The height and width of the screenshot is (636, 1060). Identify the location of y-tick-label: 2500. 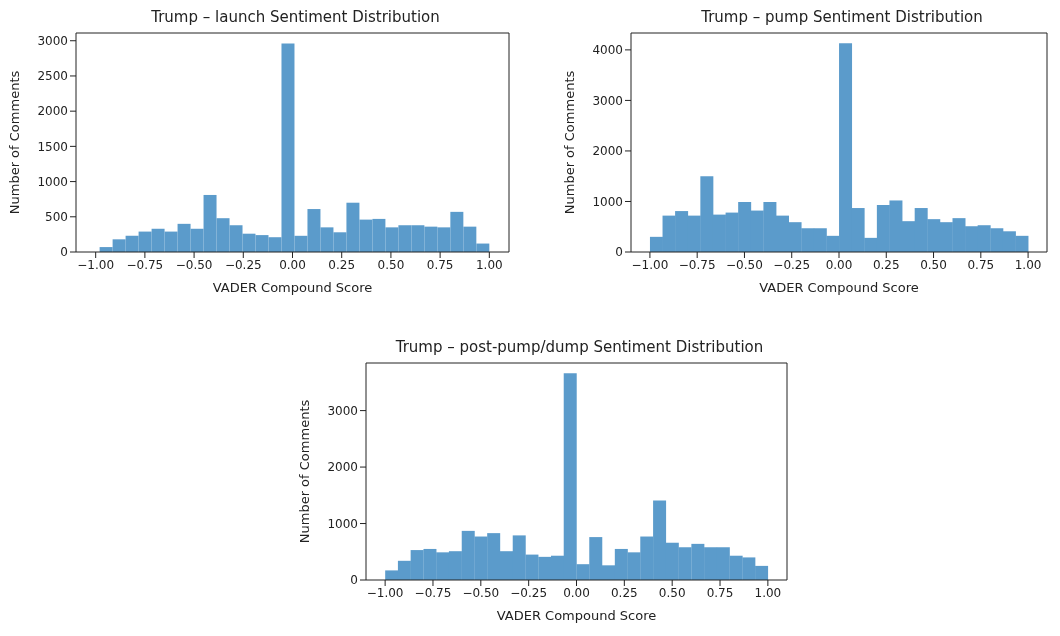
(52, 76).